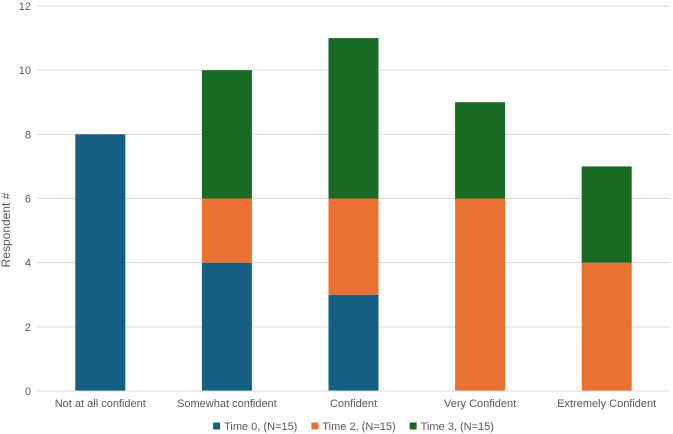  Describe the element at coordinates (353, 404) in the screenshot. I see `x-tick-label: Confident` at that location.